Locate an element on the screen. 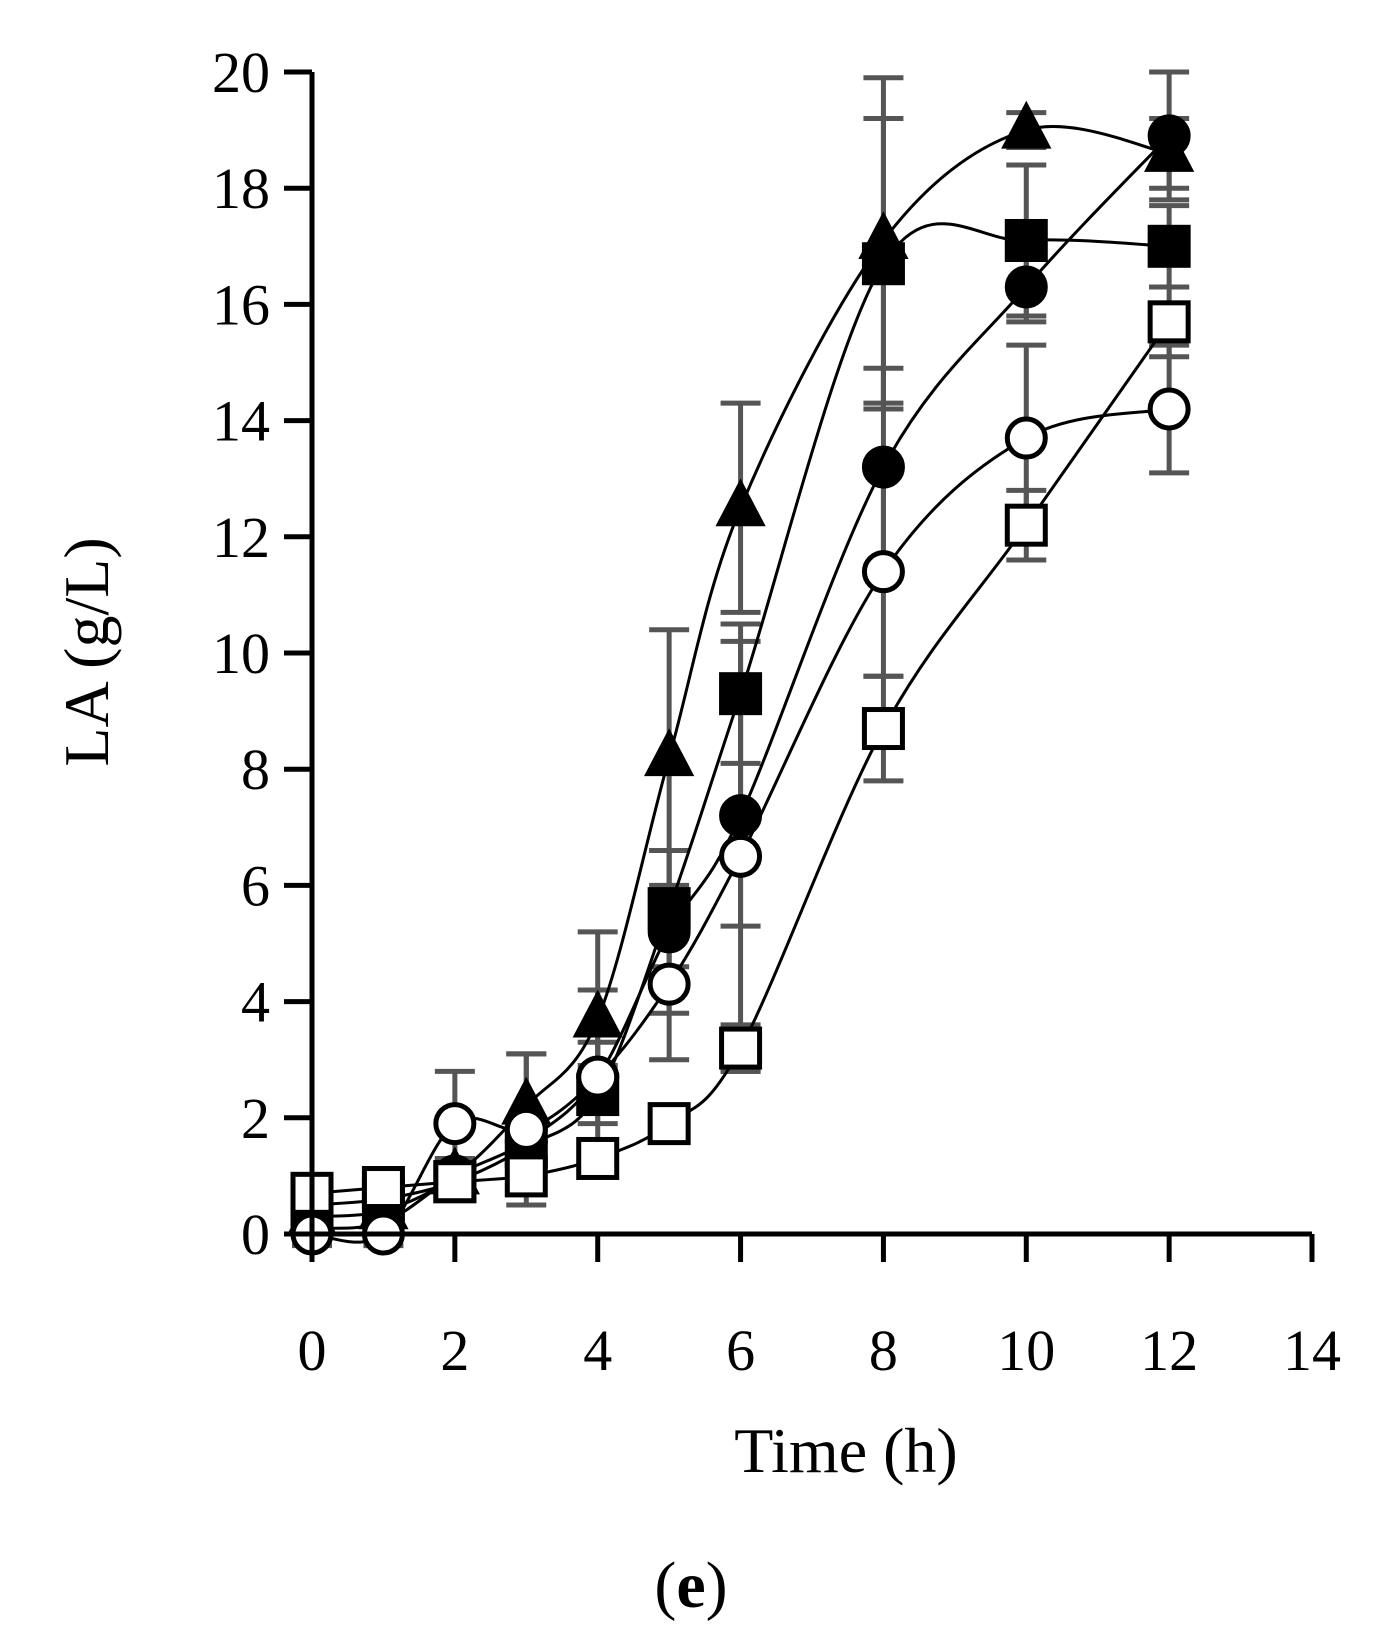 The height and width of the screenshot is (1648, 1382). x-tick-label: 10 is located at coordinates (1026, 1350).